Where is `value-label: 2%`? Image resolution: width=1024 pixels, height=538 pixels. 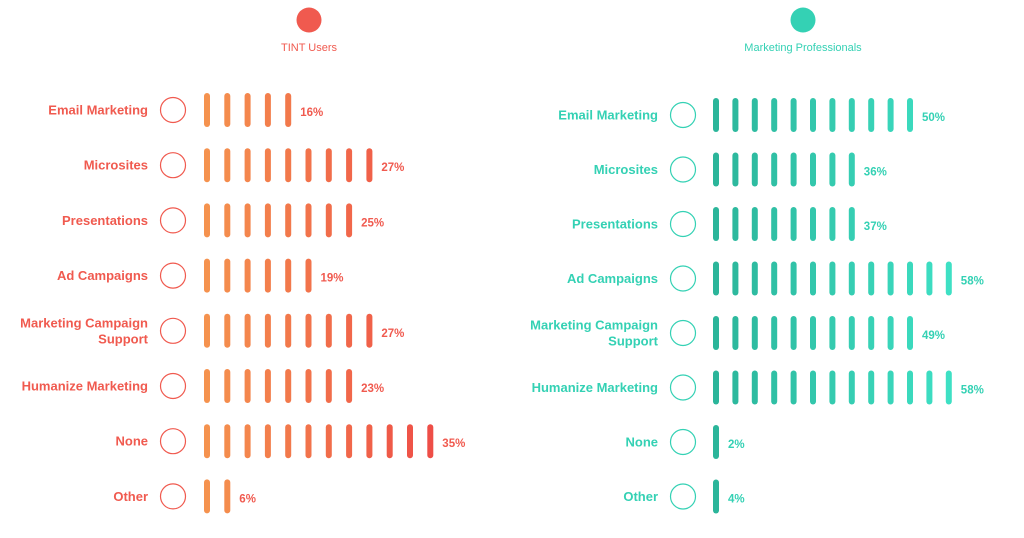
value-label: 2% is located at coordinates (736, 445).